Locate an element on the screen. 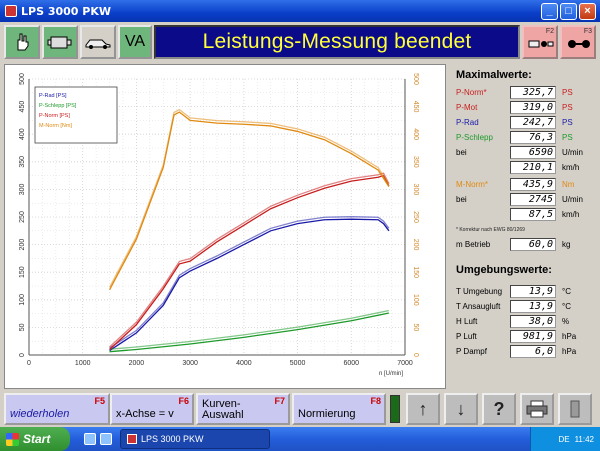 Image resolution: width=600 pixels, height=451 pixels. torque-value-row: 87,5 km/h is located at coordinates (525, 215).